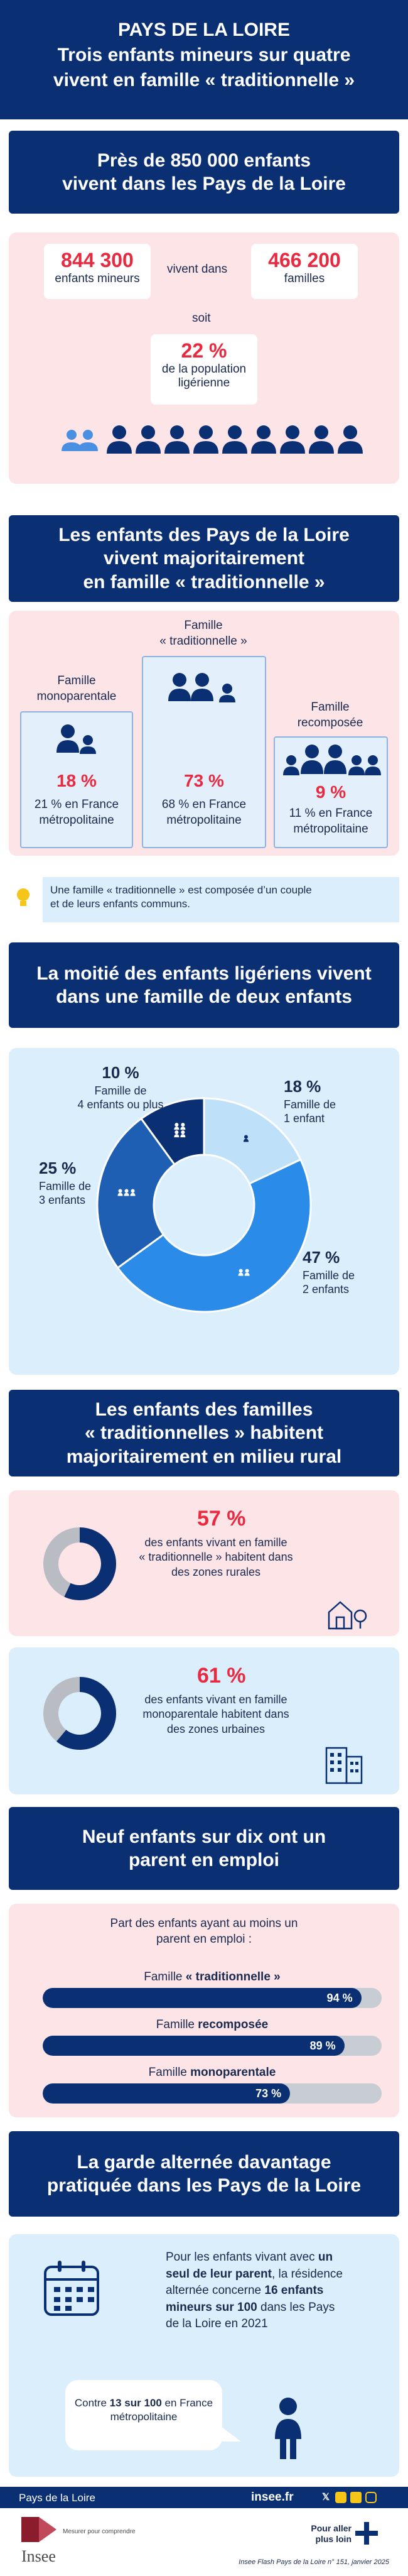 Image resolution: width=408 pixels, height=2576 pixels. I want to click on mono-name-line2: monoparentale, so click(76, 696).